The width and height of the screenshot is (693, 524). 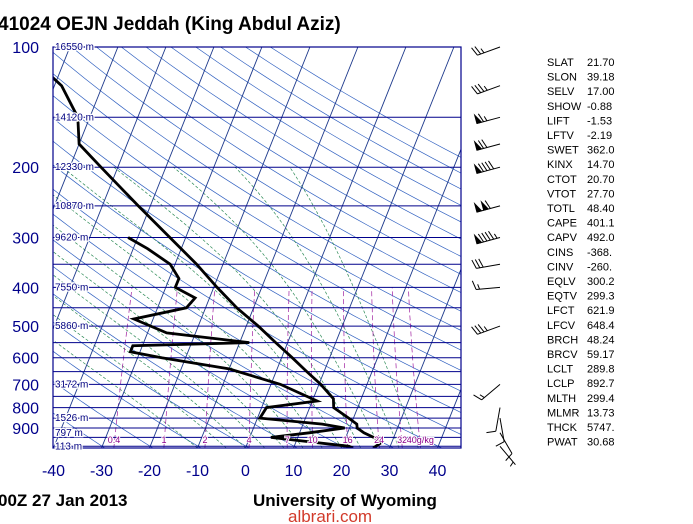 What do you see at coordinates (561, 311) in the screenshot?
I see `index-name-lfct: LFCT` at bounding box center [561, 311].